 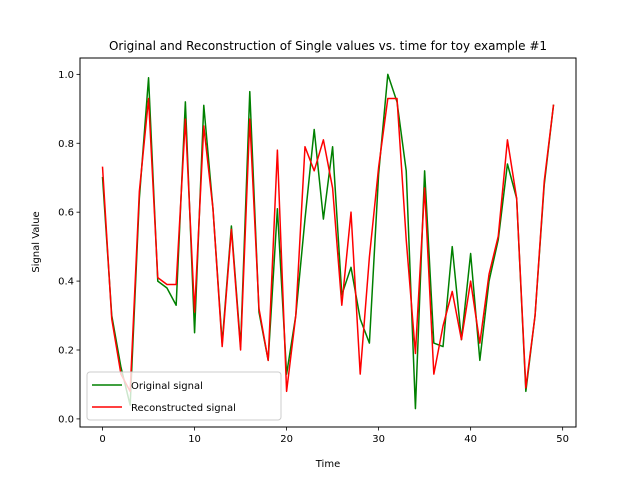 I want to click on y-tick-label: 0.4, so click(x=66, y=282).